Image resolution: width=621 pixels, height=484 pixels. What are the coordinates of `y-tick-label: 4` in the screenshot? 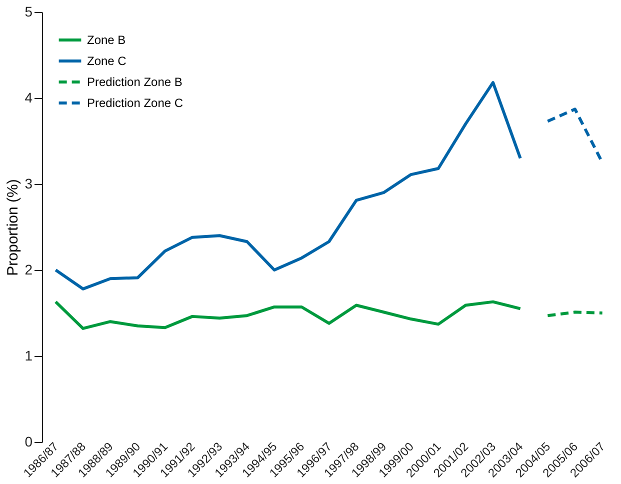 It's located at (28, 98).